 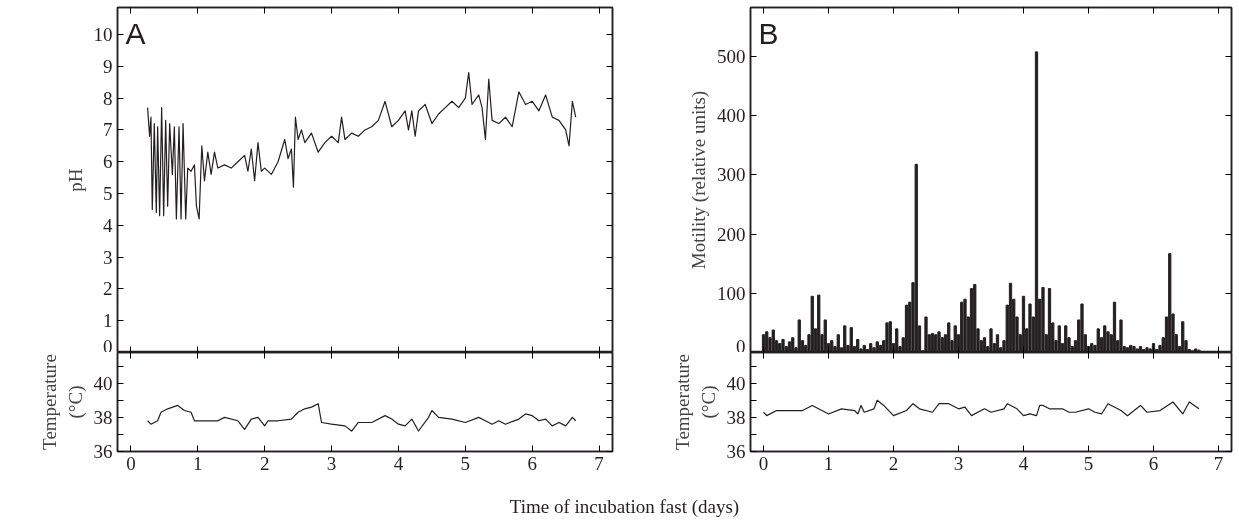 I want to click on x-axis-title: Time of incubation fast (days), so click(x=624, y=507).